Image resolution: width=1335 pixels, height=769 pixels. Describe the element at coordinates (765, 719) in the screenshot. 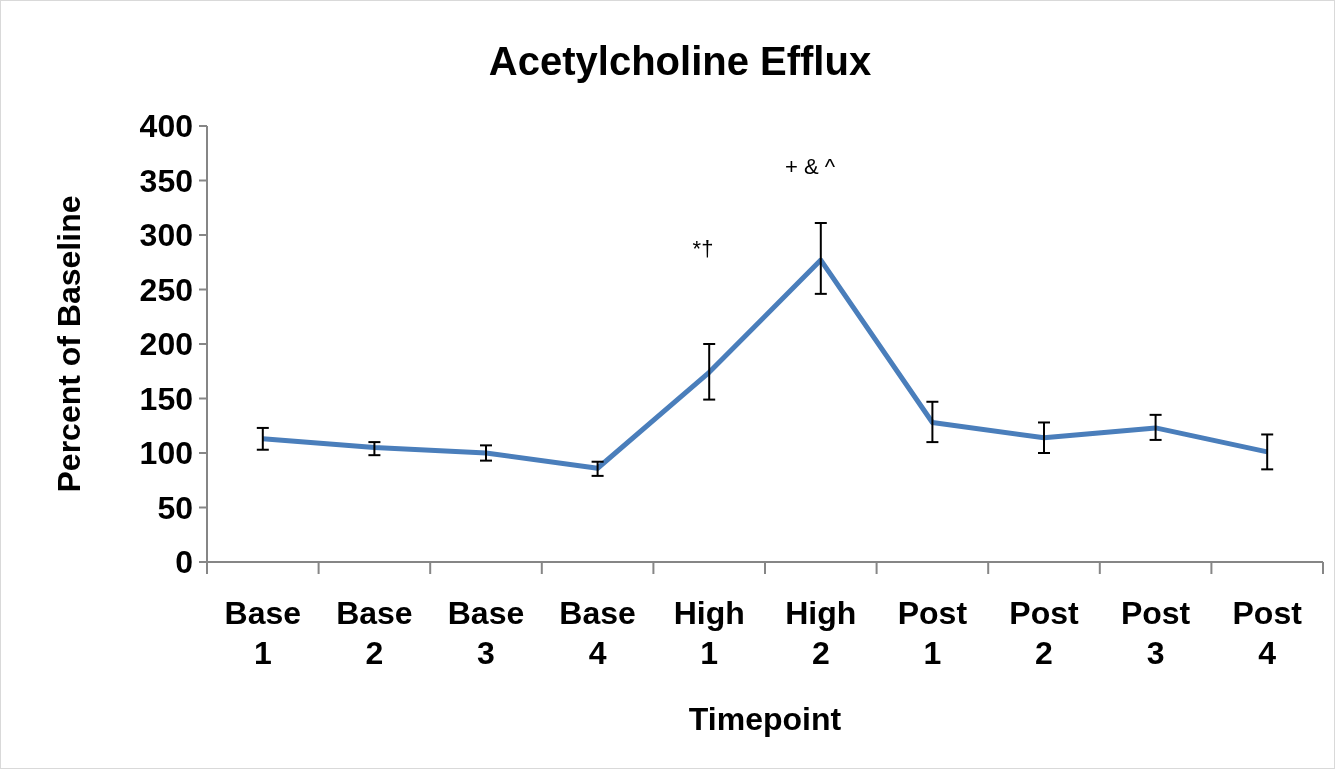

I see `x-axis-title: Timepoint` at that location.